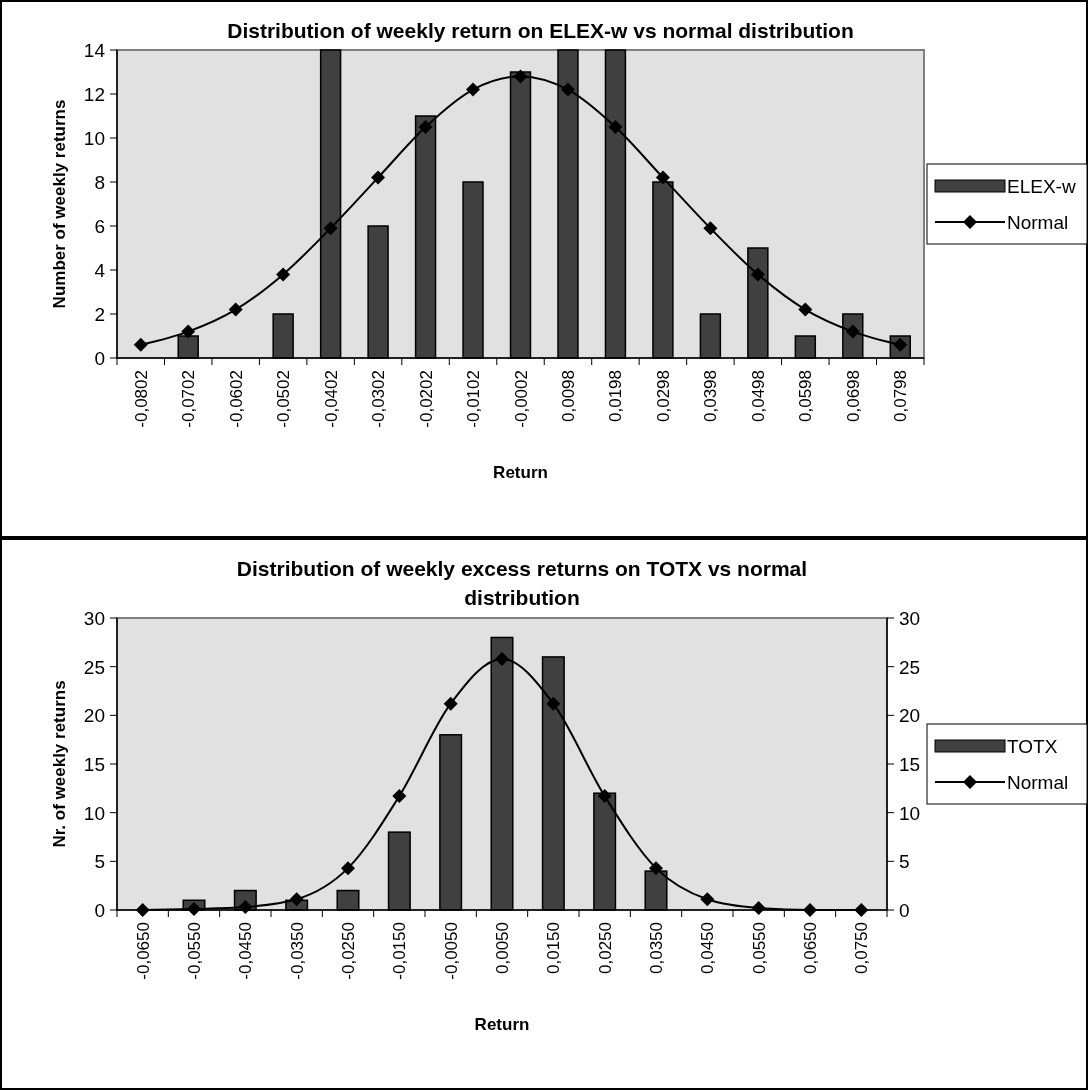 Image resolution: width=1088 pixels, height=1090 pixels. I want to click on y-tick-label: 25, so click(94, 667).